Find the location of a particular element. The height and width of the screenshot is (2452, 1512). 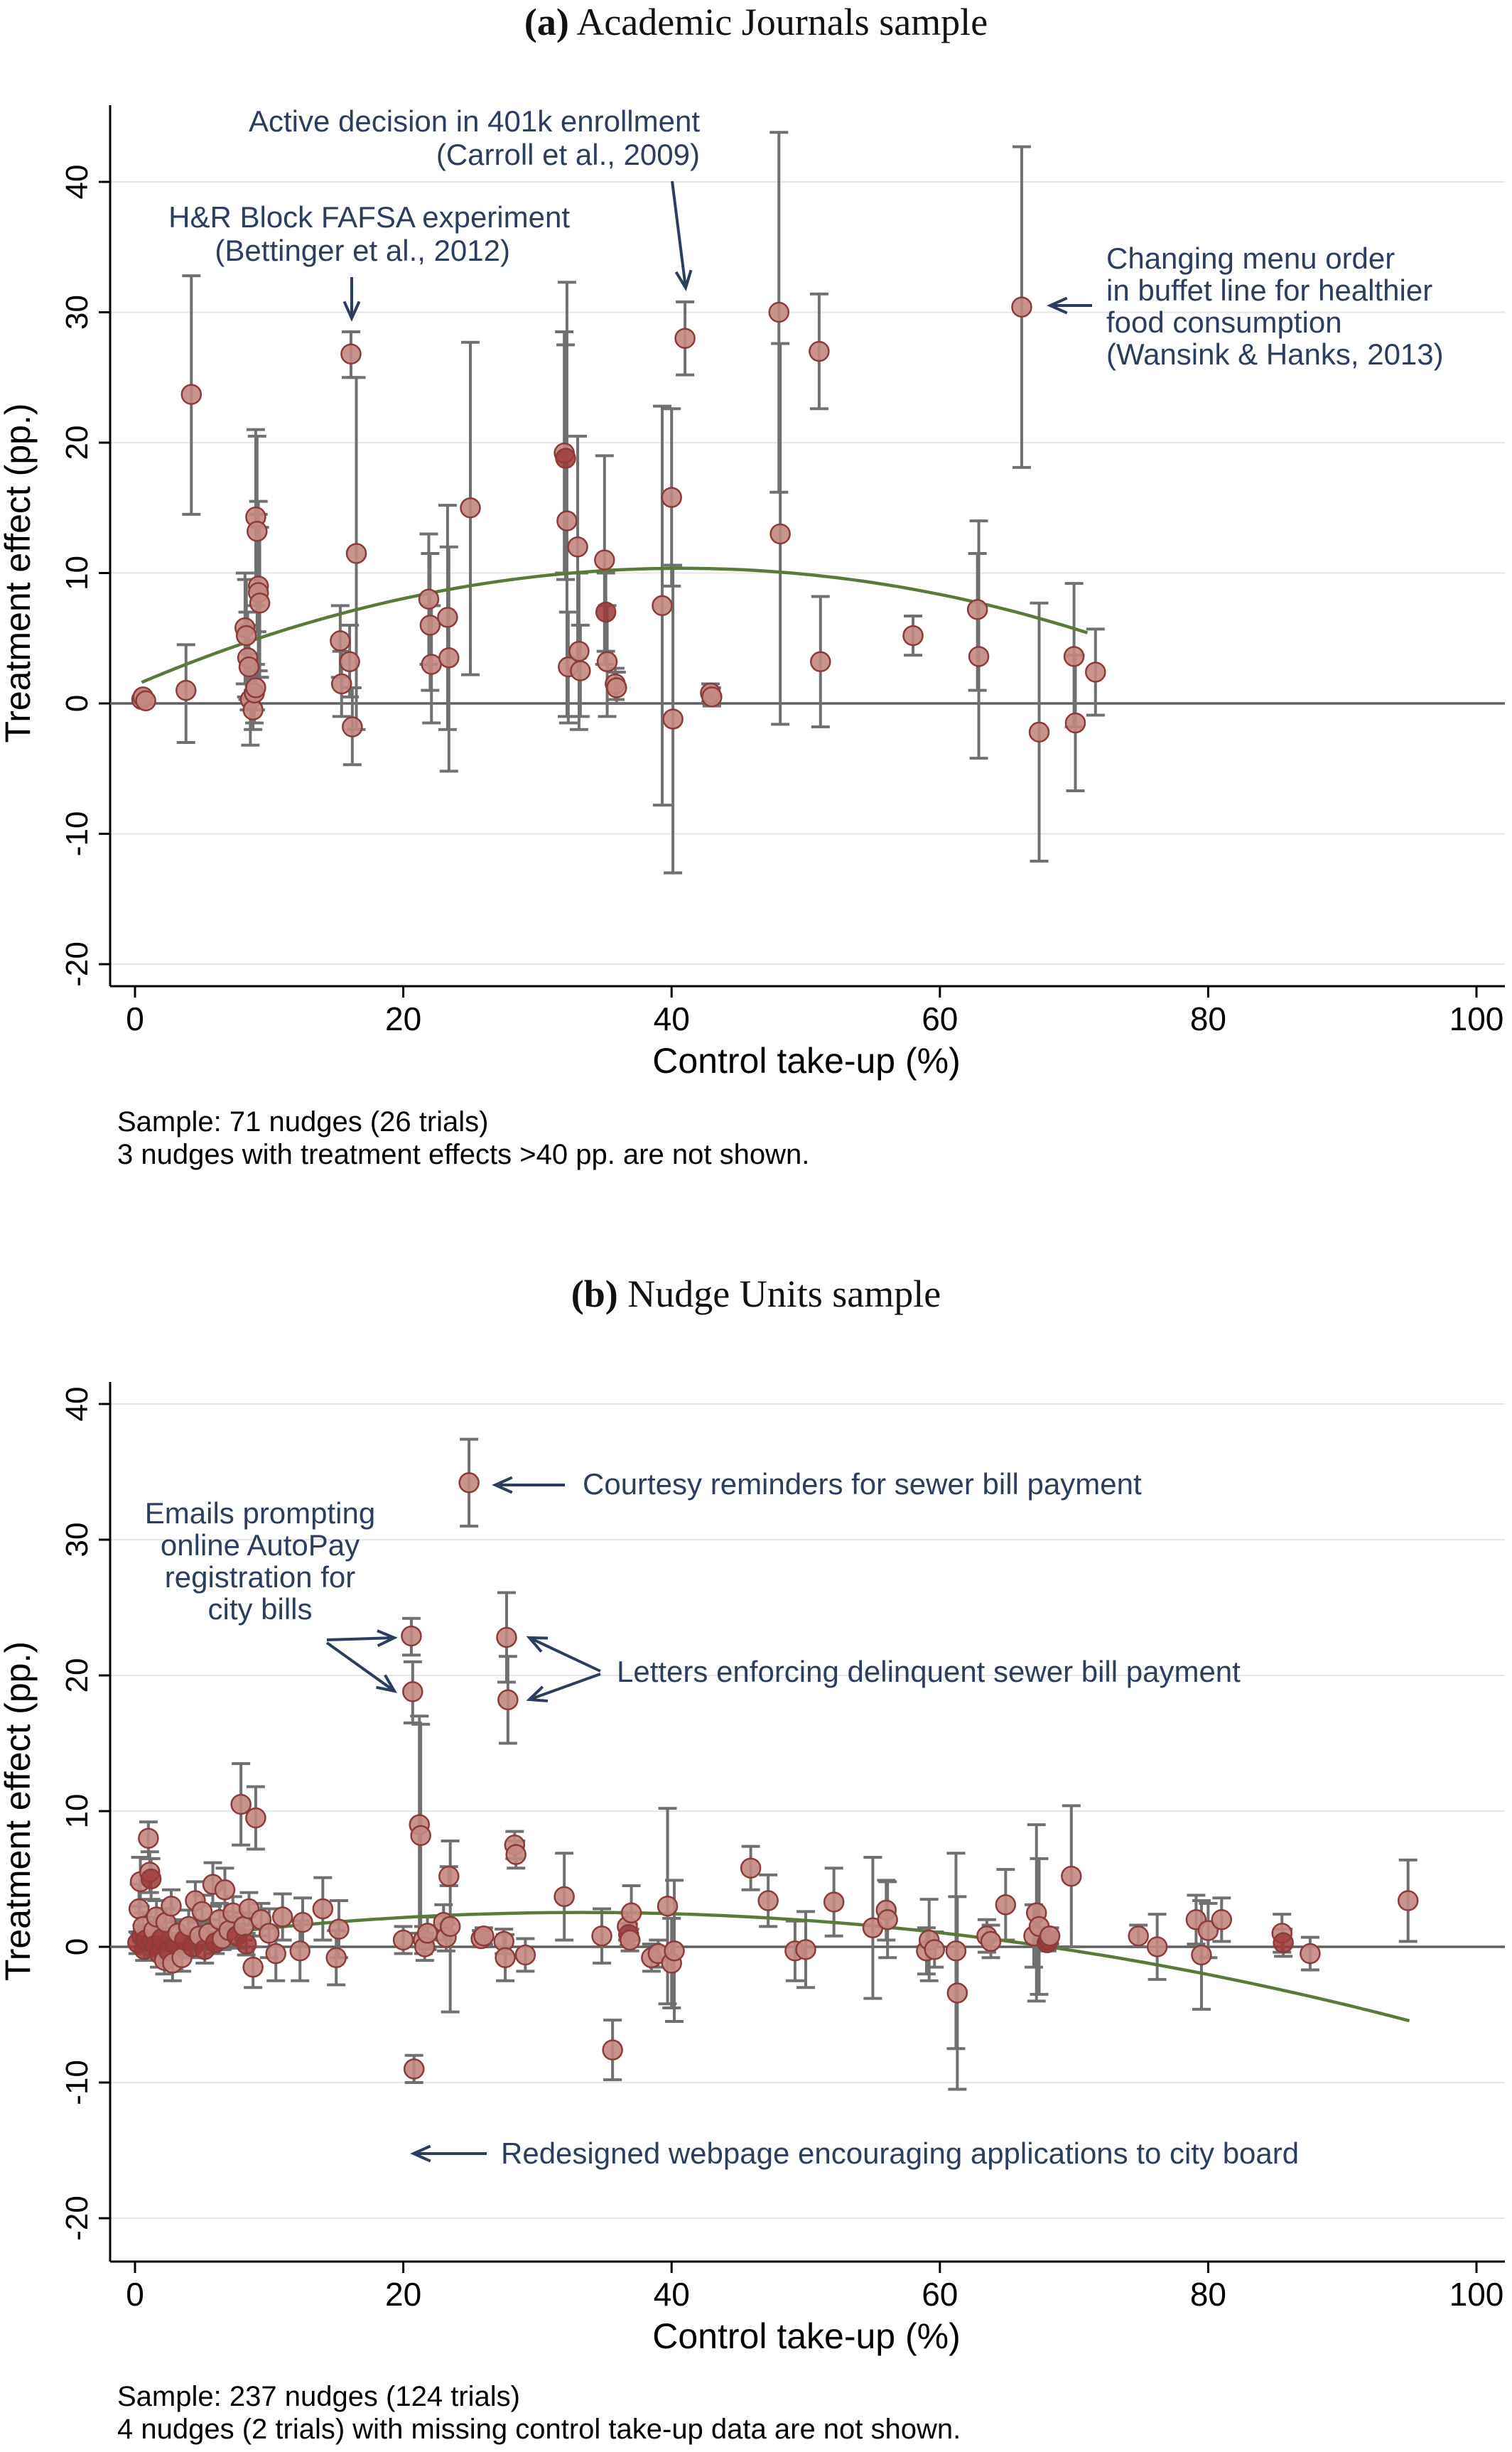

panel-b-y-tick-label: -10 is located at coordinates (77, 2082).